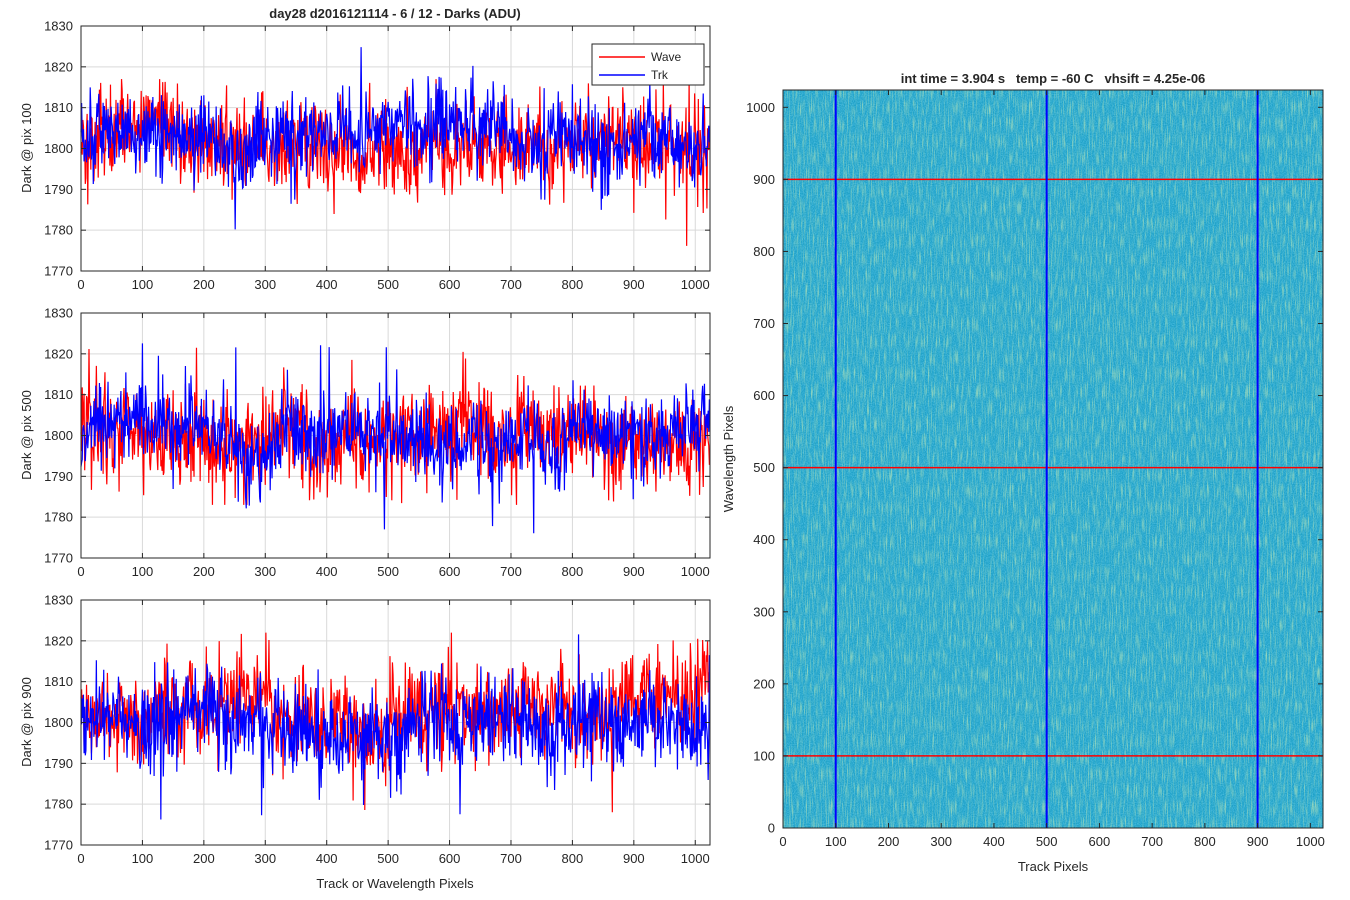 This screenshot has width=1350, height=900. Describe the element at coordinates (394, 13) in the screenshot. I see `panel-title: day28 d2016121114 - 6 / 12 - Darks (ADU)` at that location.